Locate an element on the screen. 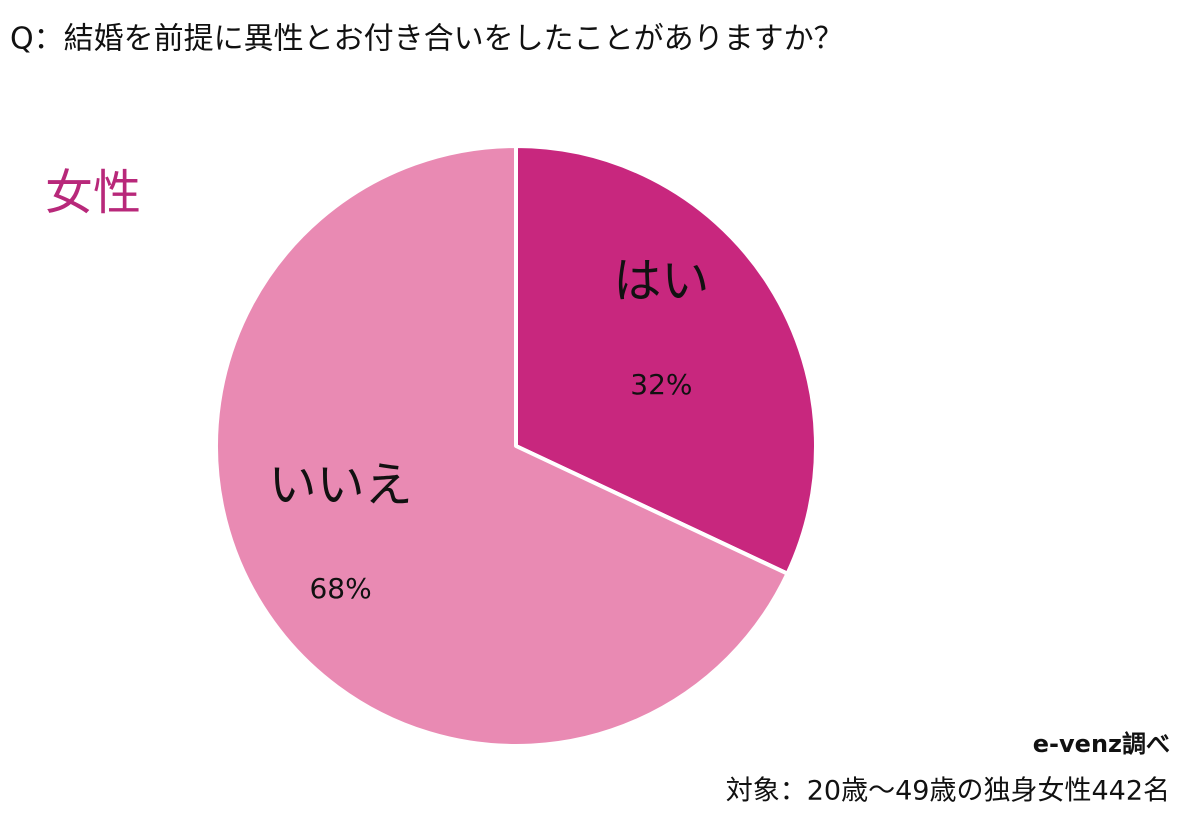 This screenshot has width=1192, height=828. chart-subtitle: 女性 is located at coordinates (93, 193).